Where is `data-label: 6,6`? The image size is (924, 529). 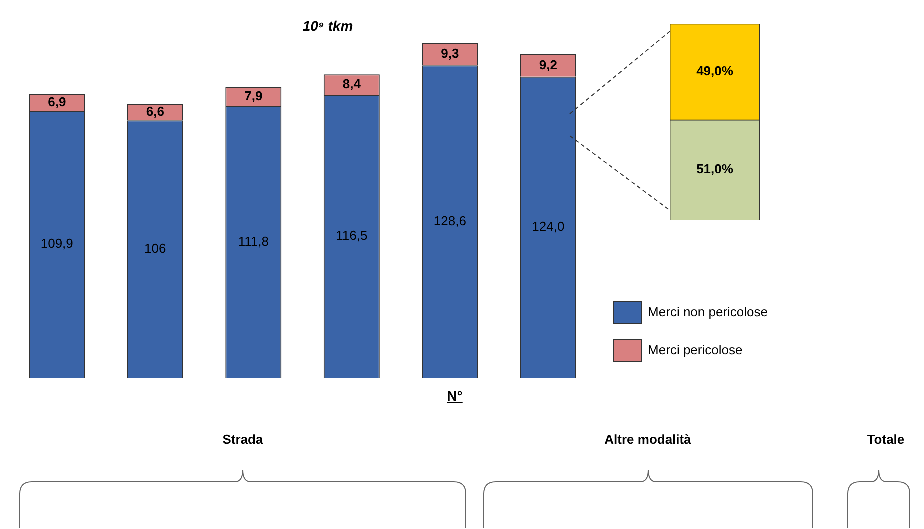 data-label: 6,6 is located at coordinates (155, 112).